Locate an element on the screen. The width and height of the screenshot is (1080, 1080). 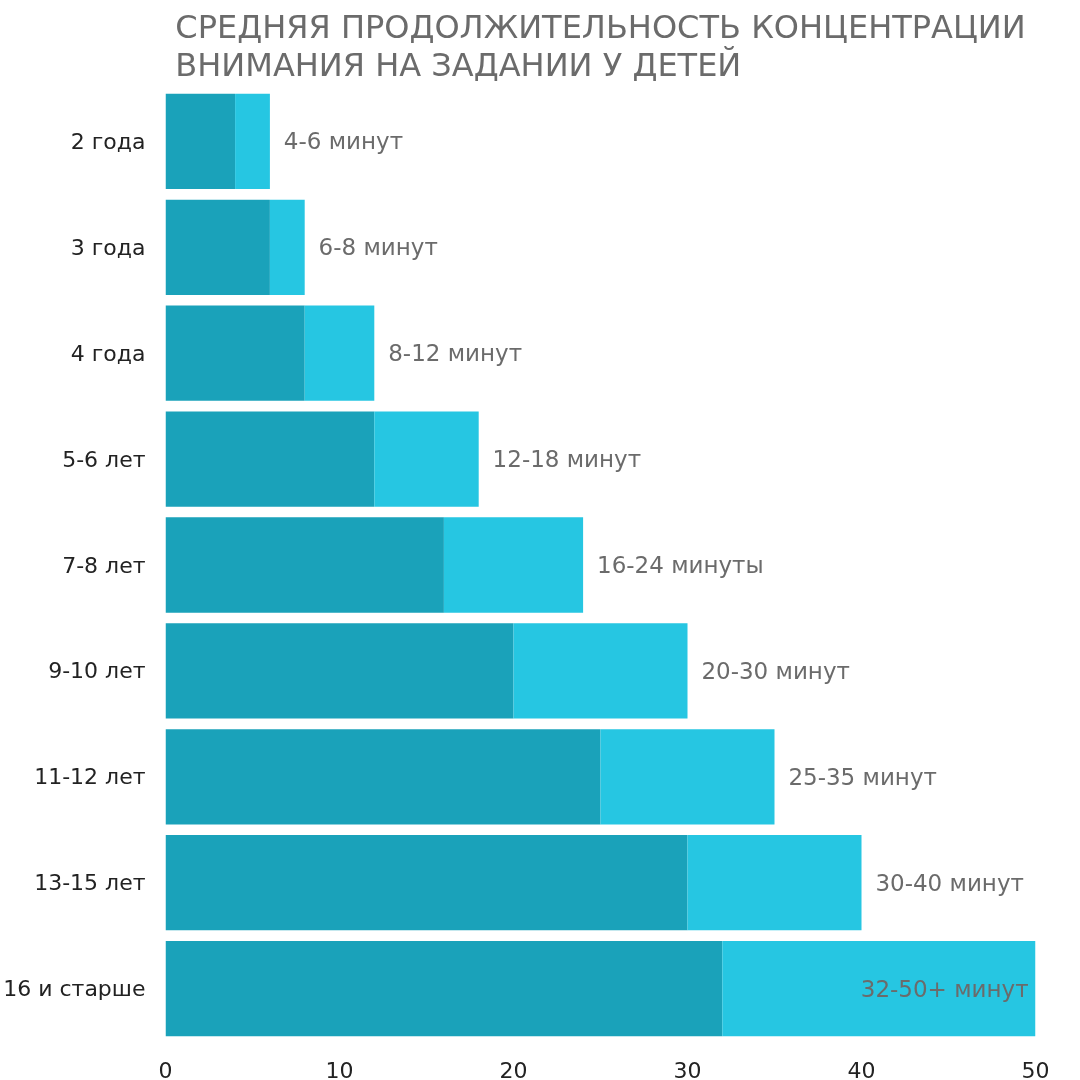
data-label: 8-12 минут is located at coordinates (455, 353).